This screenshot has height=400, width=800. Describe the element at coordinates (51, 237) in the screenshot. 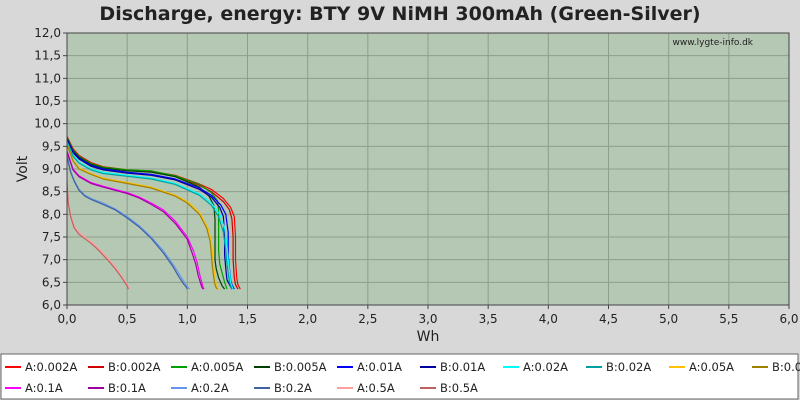

I see `y-tick-label: 7,5` at that location.